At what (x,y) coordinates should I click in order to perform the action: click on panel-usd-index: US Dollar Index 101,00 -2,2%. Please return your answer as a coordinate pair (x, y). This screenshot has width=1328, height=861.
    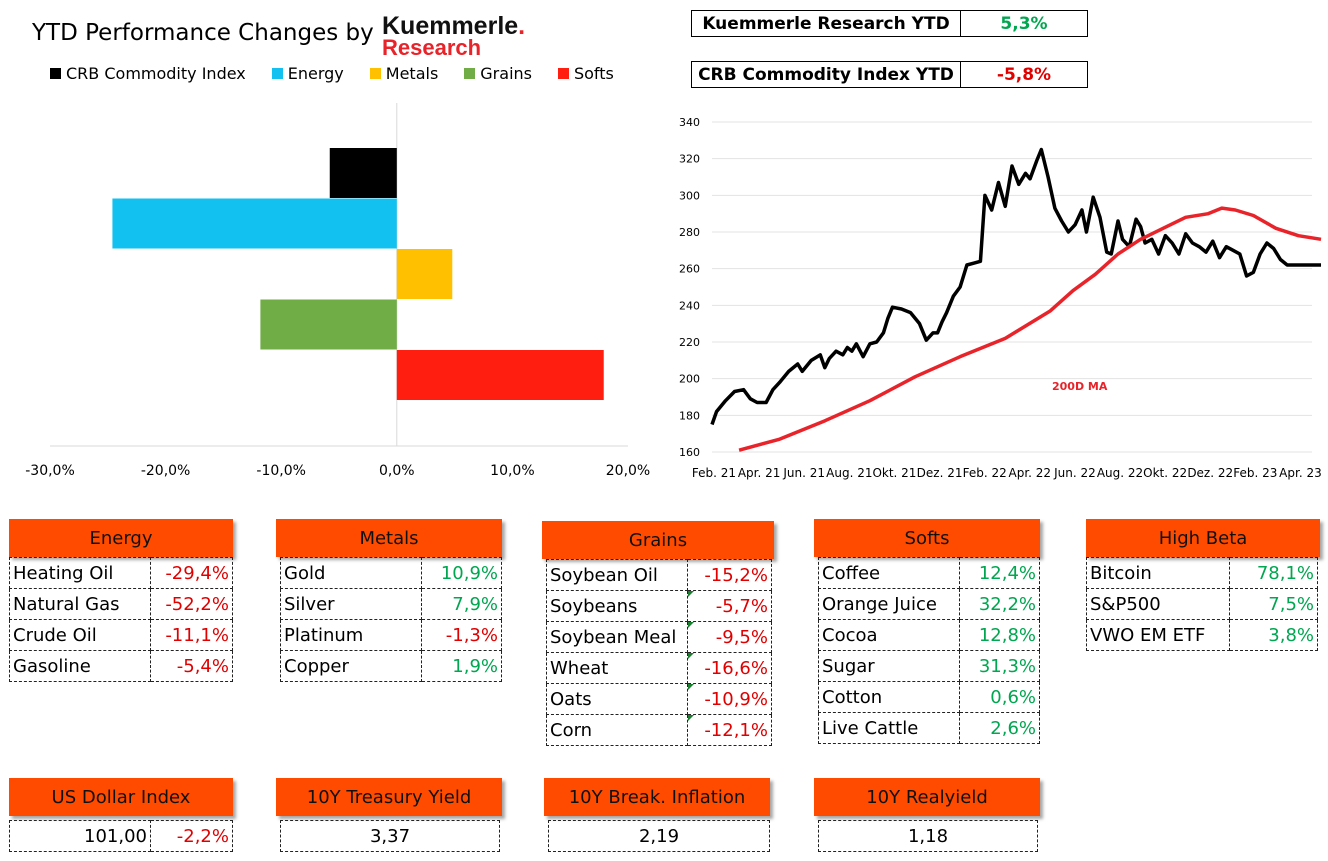
    Looking at the image, I should click on (121, 815).